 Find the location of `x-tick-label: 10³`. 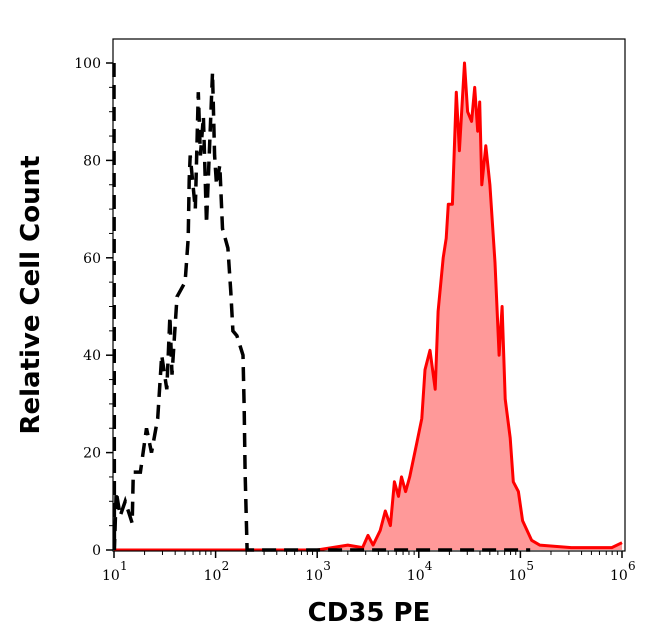

x-tick-label: 10³ is located at coordinates (318, 571).